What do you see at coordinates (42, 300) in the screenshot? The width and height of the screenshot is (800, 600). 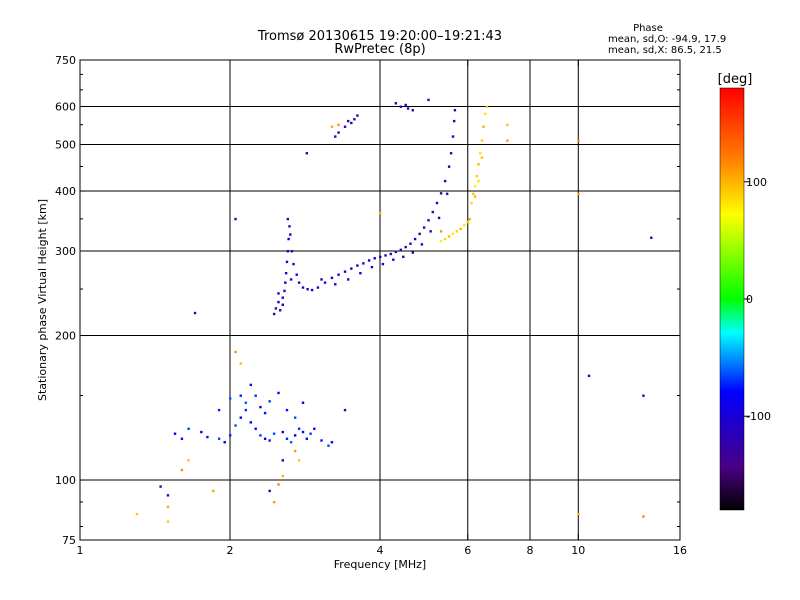 I see `y-axis-label: Stationary phase Virtual Height [km]` at bounding box center [42, 300].